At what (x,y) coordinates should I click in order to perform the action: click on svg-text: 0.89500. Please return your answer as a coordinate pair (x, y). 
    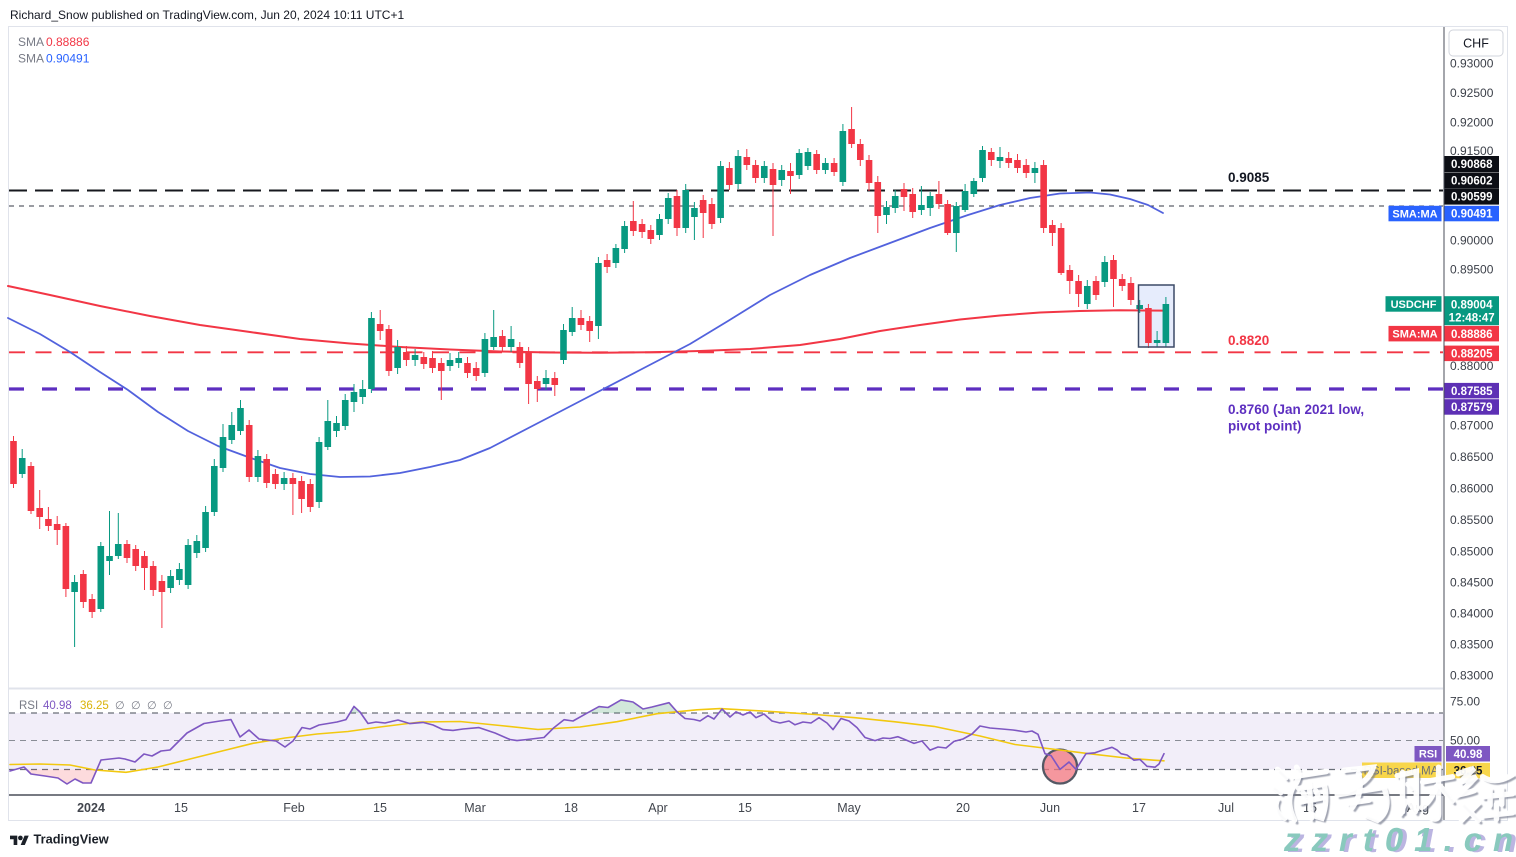
    Looking at the image, I should click on (1472, 269).